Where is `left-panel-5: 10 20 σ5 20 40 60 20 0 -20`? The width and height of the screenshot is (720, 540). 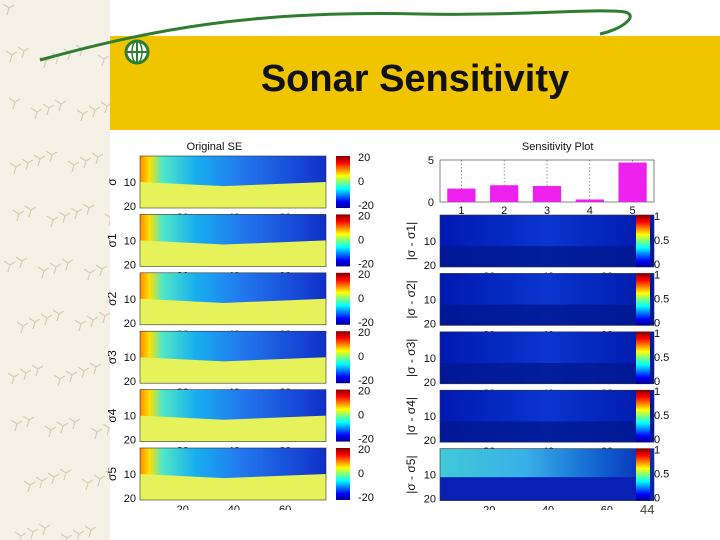 left-panel-5: 10 20 σ5 20 40 60 20 0 -20 is located at coordinates (241, 477).